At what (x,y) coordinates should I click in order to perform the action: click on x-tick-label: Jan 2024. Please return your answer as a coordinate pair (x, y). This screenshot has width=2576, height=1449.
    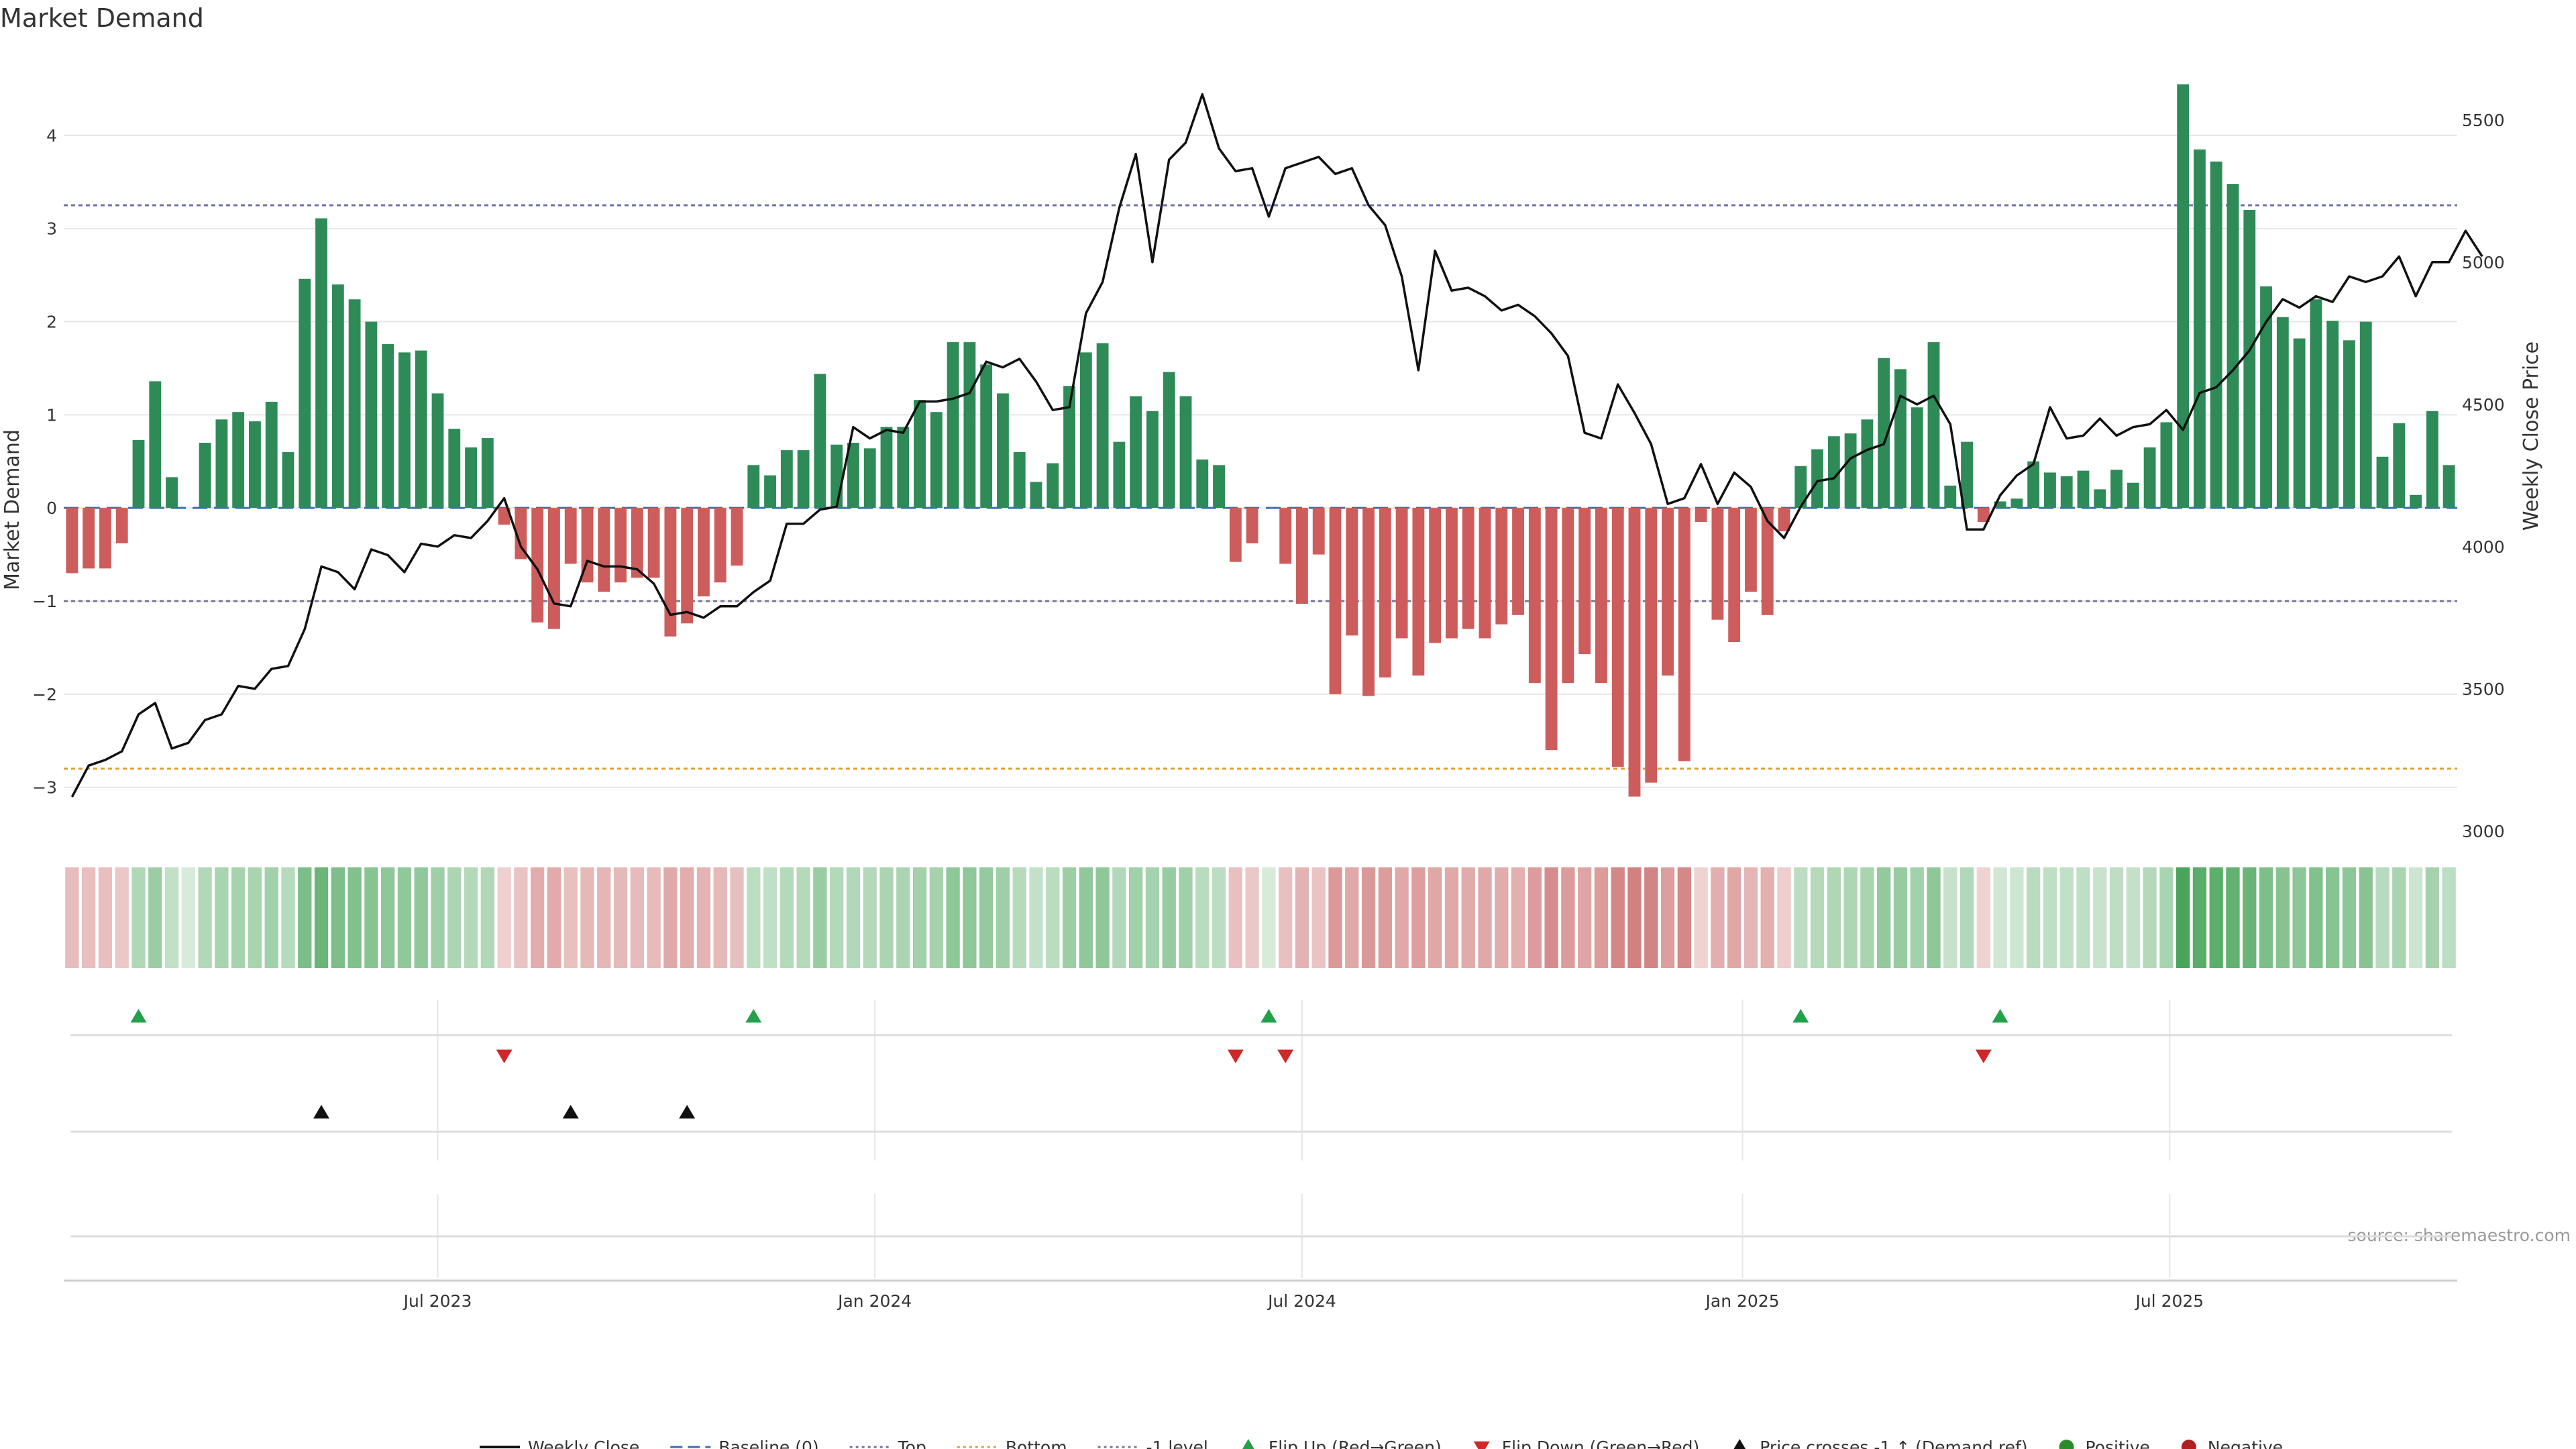
    Looking at the image, I should click on (874, 1301).